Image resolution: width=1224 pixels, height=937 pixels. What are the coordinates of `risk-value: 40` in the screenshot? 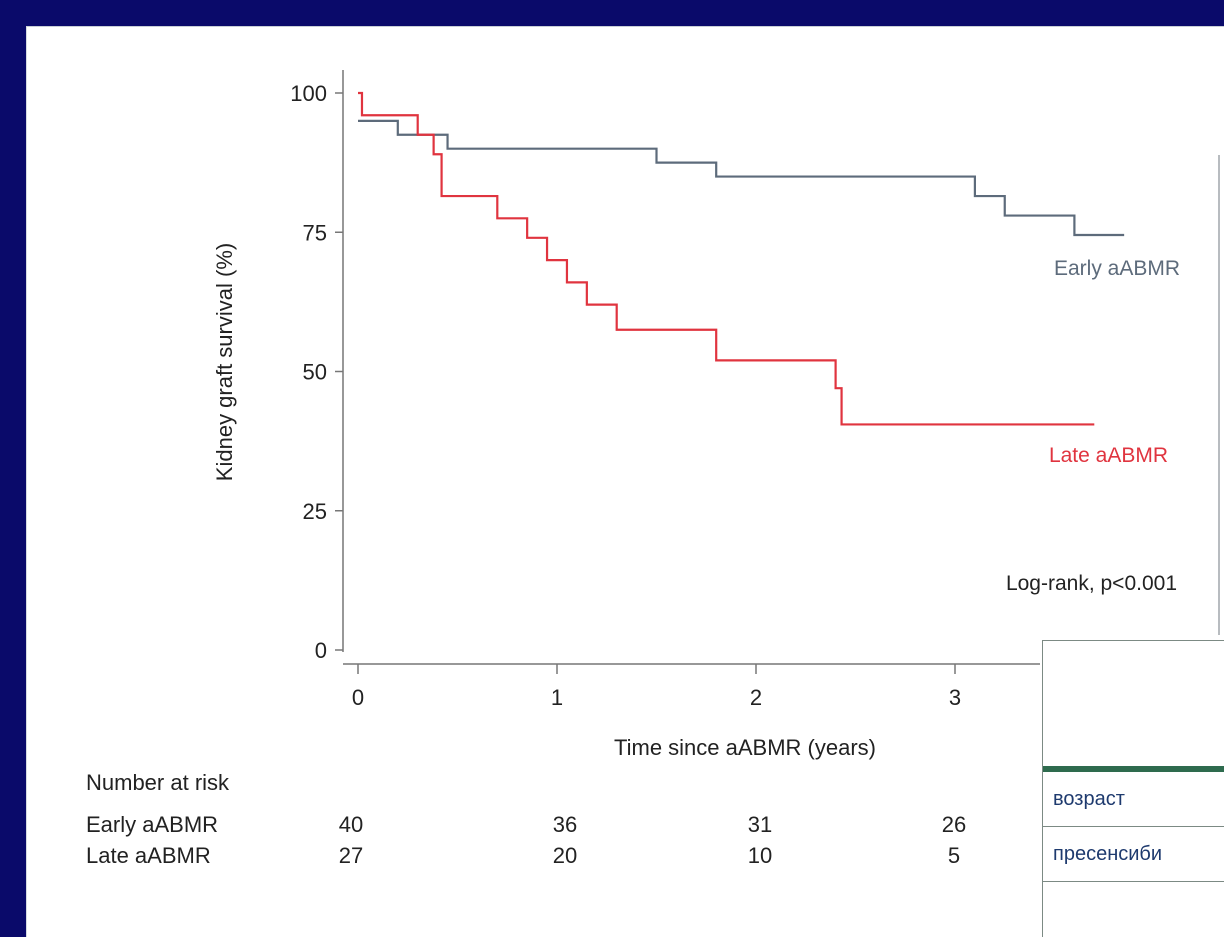 It's located at (351, 824).